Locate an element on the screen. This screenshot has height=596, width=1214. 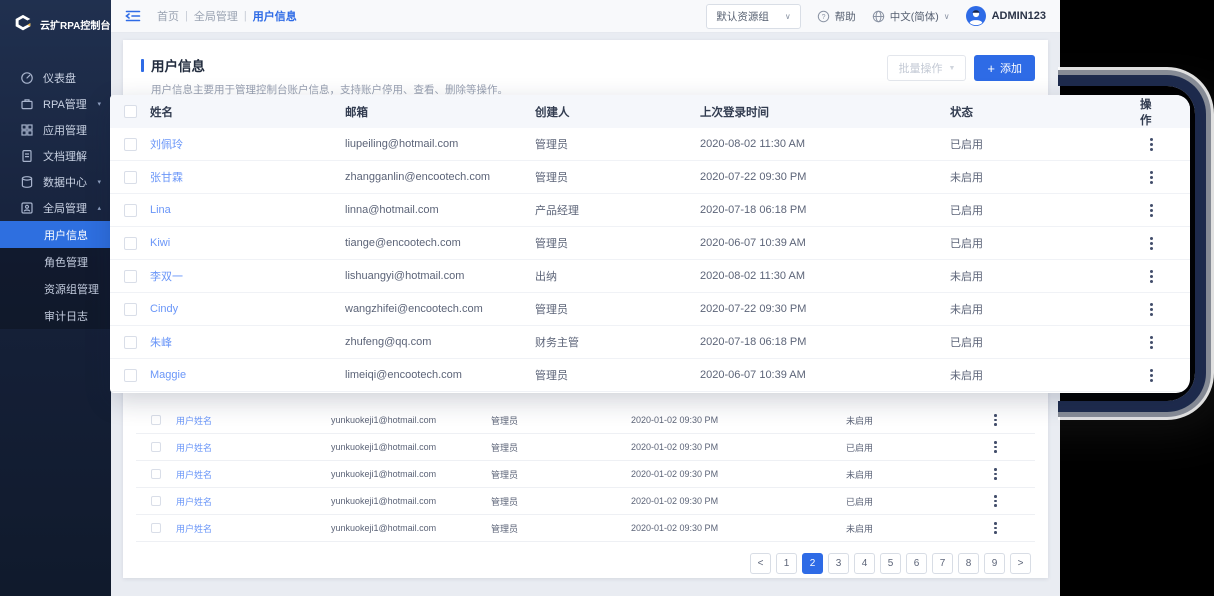
sidebar-item-4: 文档理解 is located at coordinates (55, 156).